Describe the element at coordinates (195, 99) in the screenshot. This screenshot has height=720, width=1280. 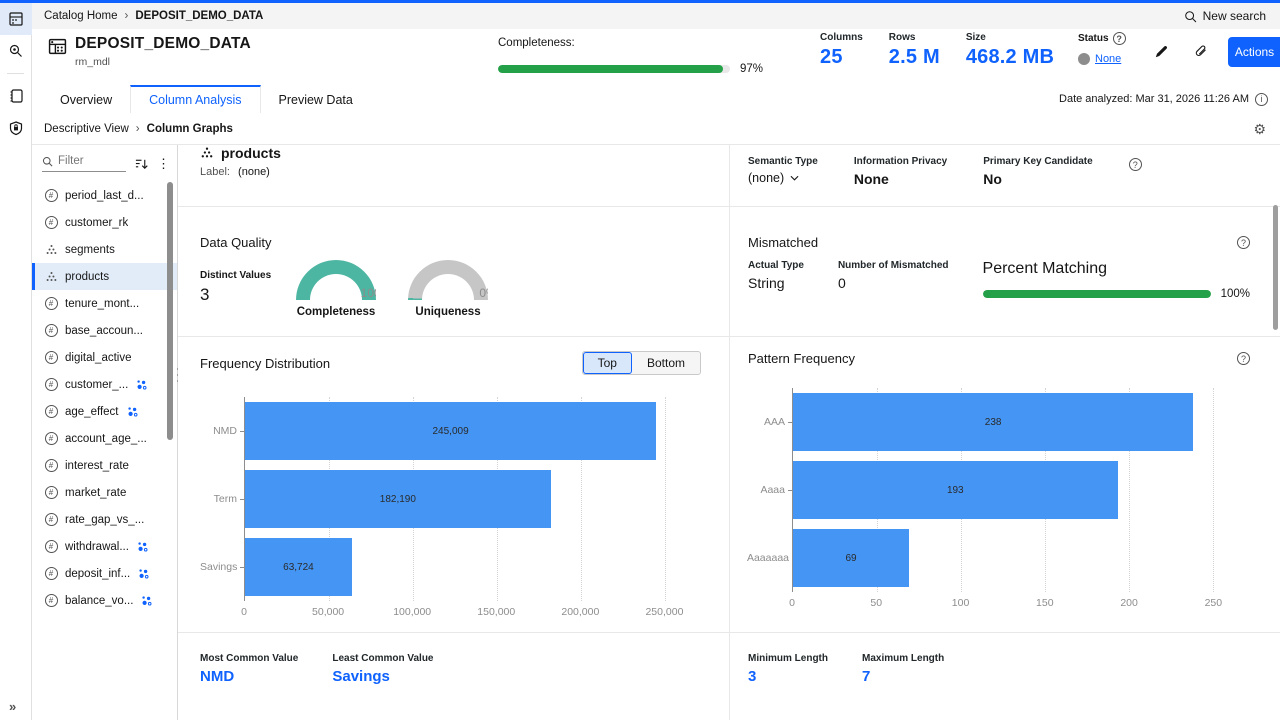
I see `tab-column-analysis: Column Analysis` at that location.